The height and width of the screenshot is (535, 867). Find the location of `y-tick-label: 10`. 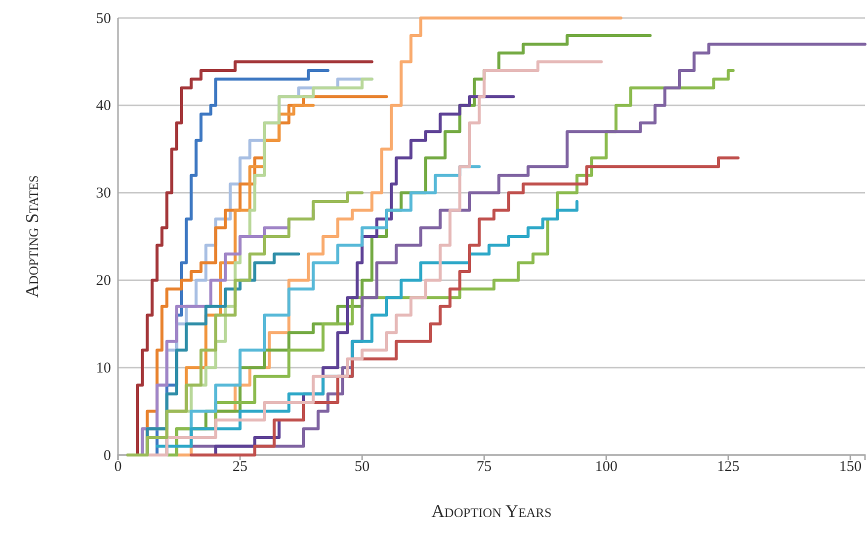

y-tick-label: 10 is located at coordinates (103, 368).